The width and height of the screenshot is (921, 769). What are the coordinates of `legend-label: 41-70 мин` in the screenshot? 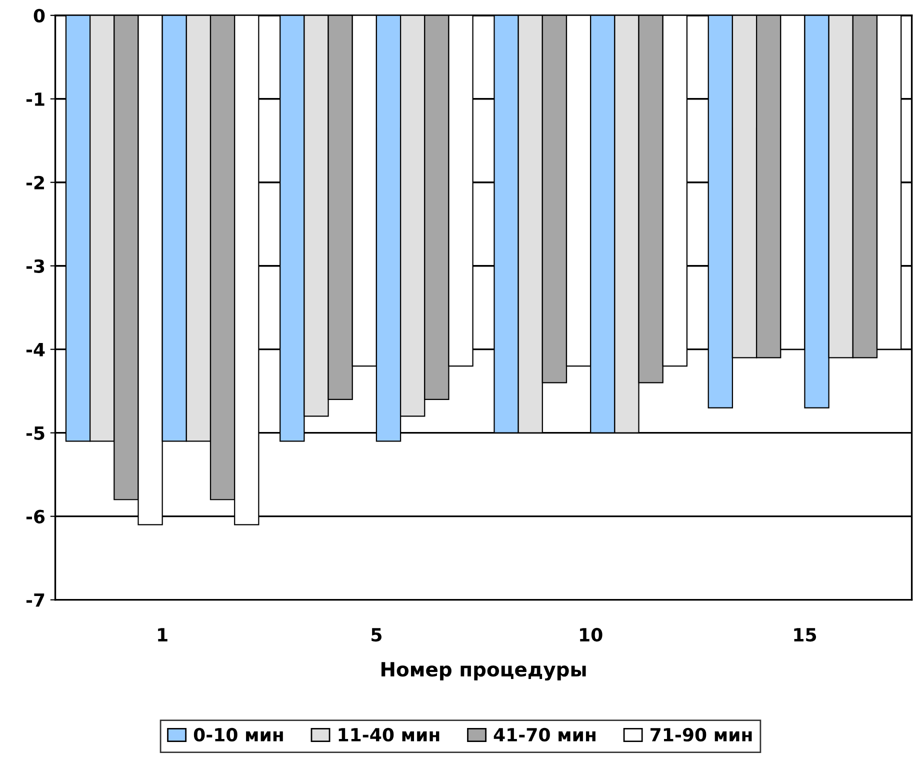 It's located at (545, 735).